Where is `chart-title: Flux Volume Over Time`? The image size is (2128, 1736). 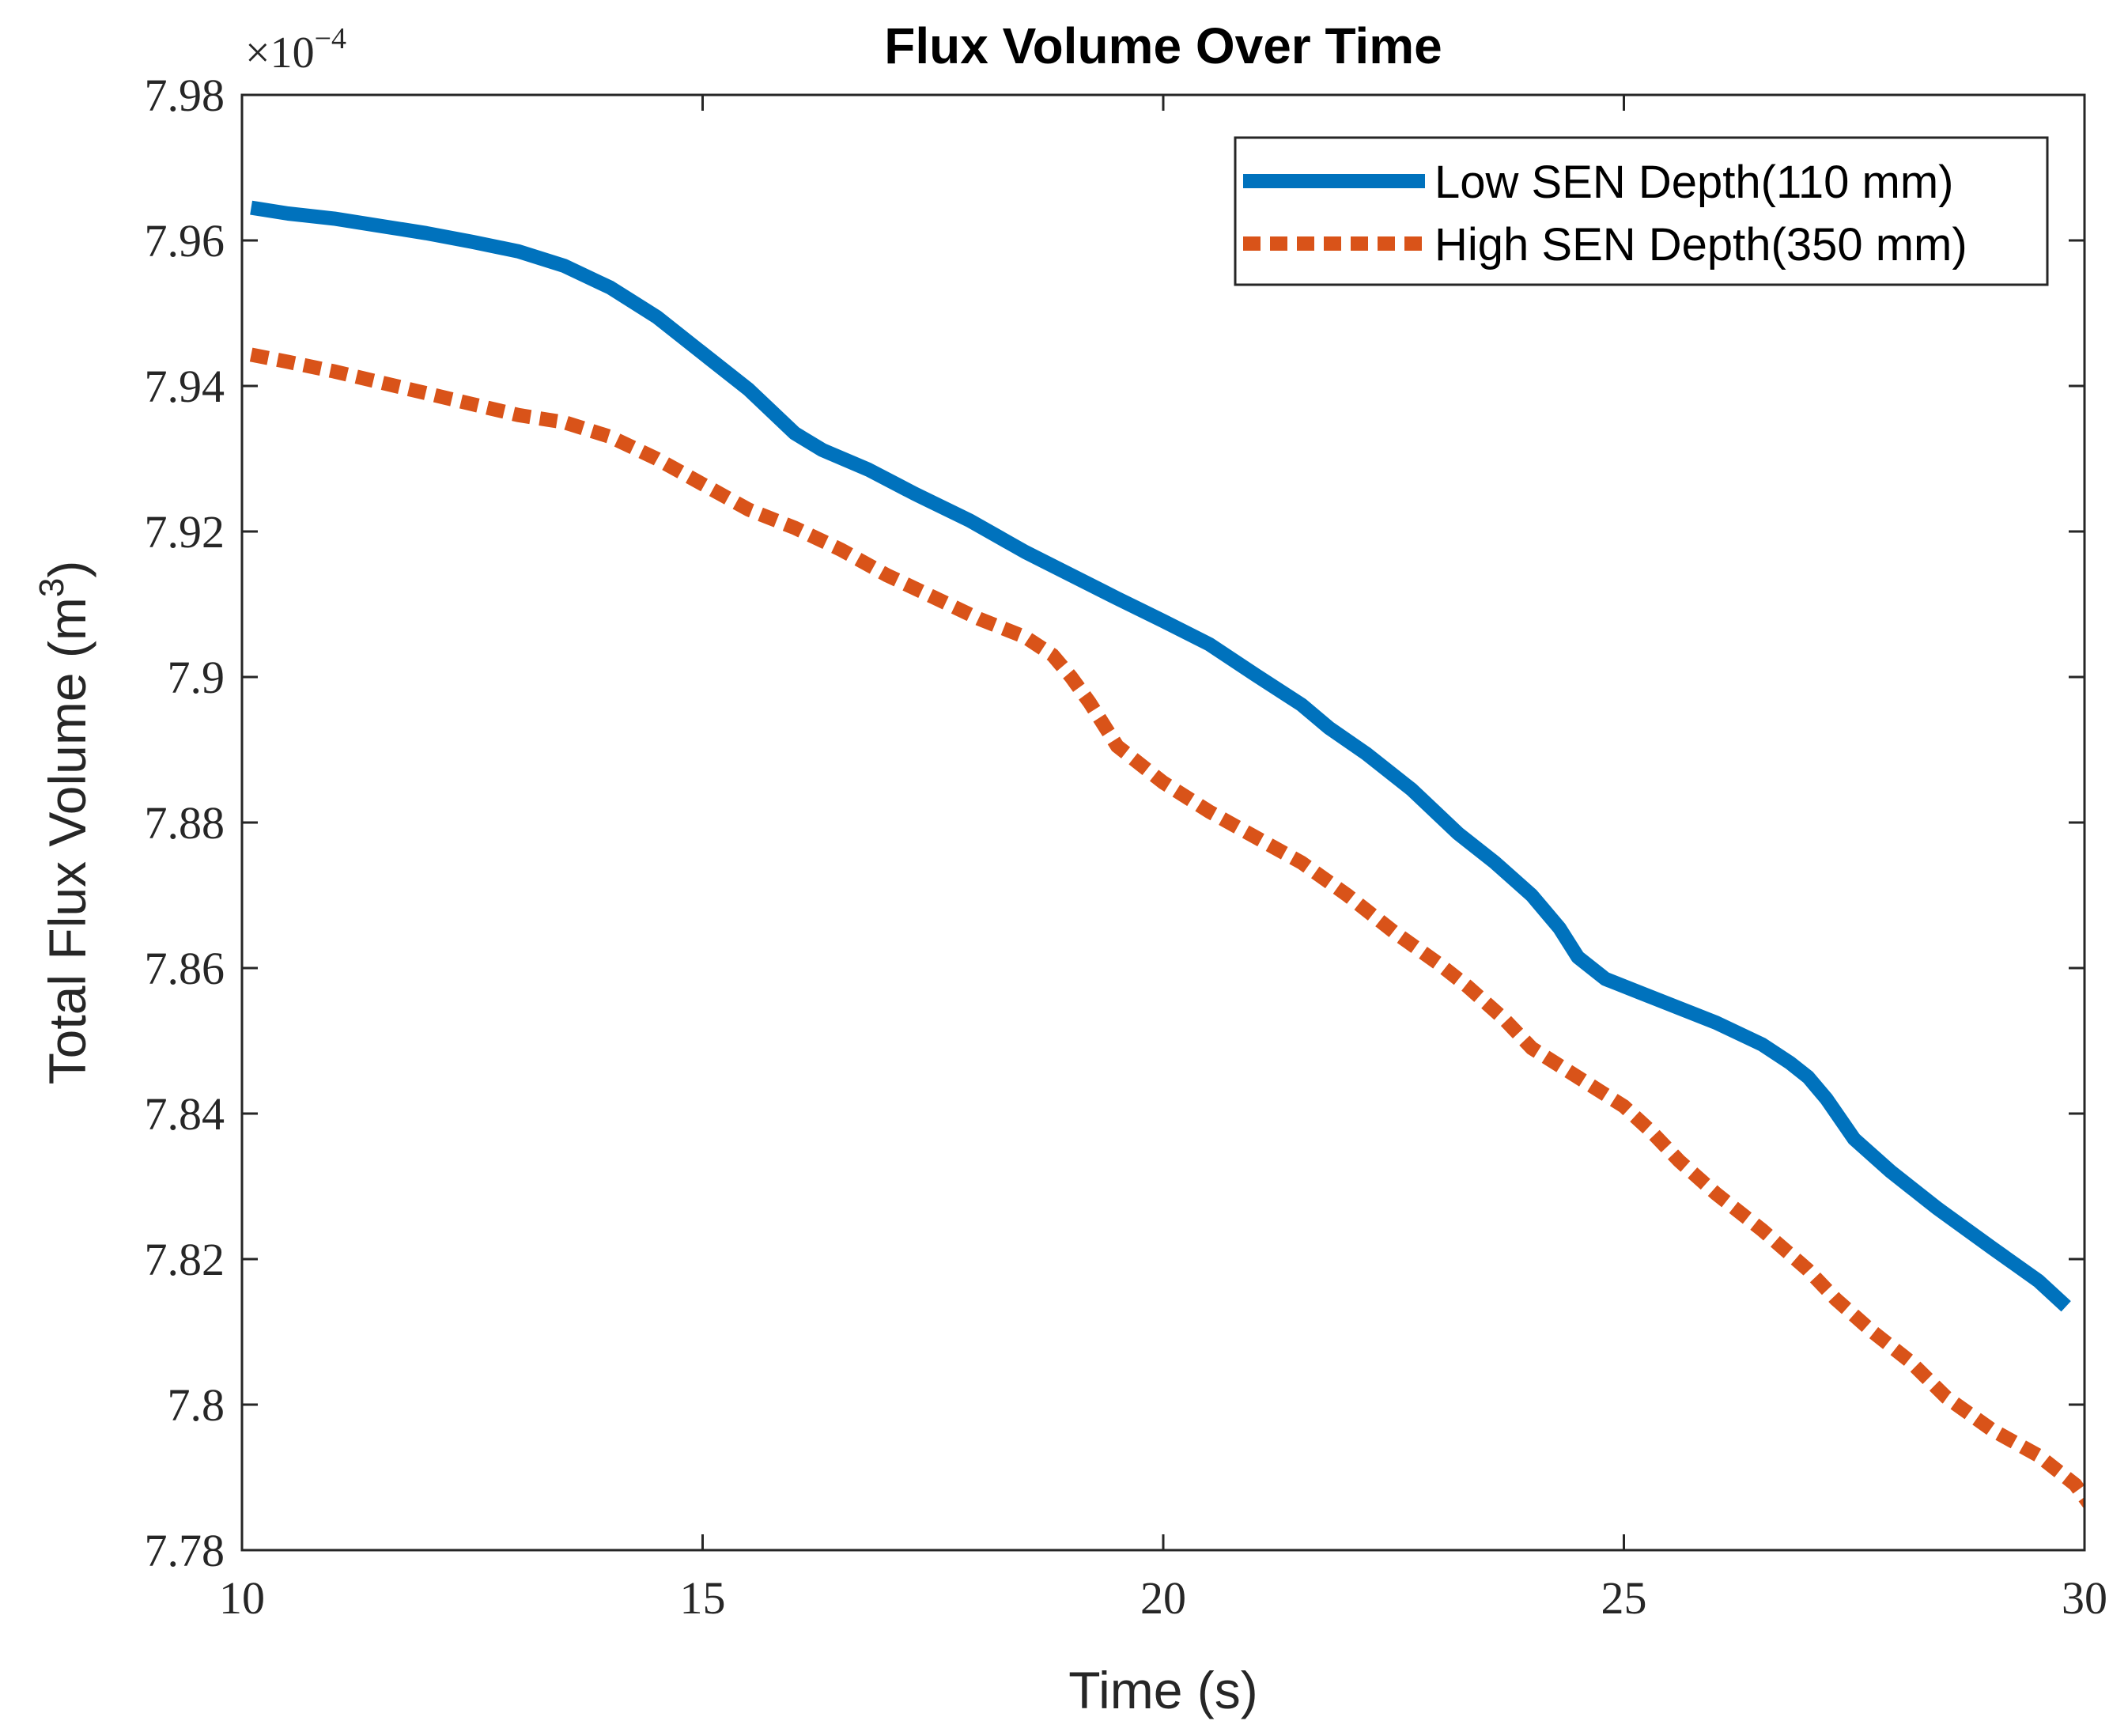 chart-title: Flux Volume Over Time is located at coordinates (1163, 46).